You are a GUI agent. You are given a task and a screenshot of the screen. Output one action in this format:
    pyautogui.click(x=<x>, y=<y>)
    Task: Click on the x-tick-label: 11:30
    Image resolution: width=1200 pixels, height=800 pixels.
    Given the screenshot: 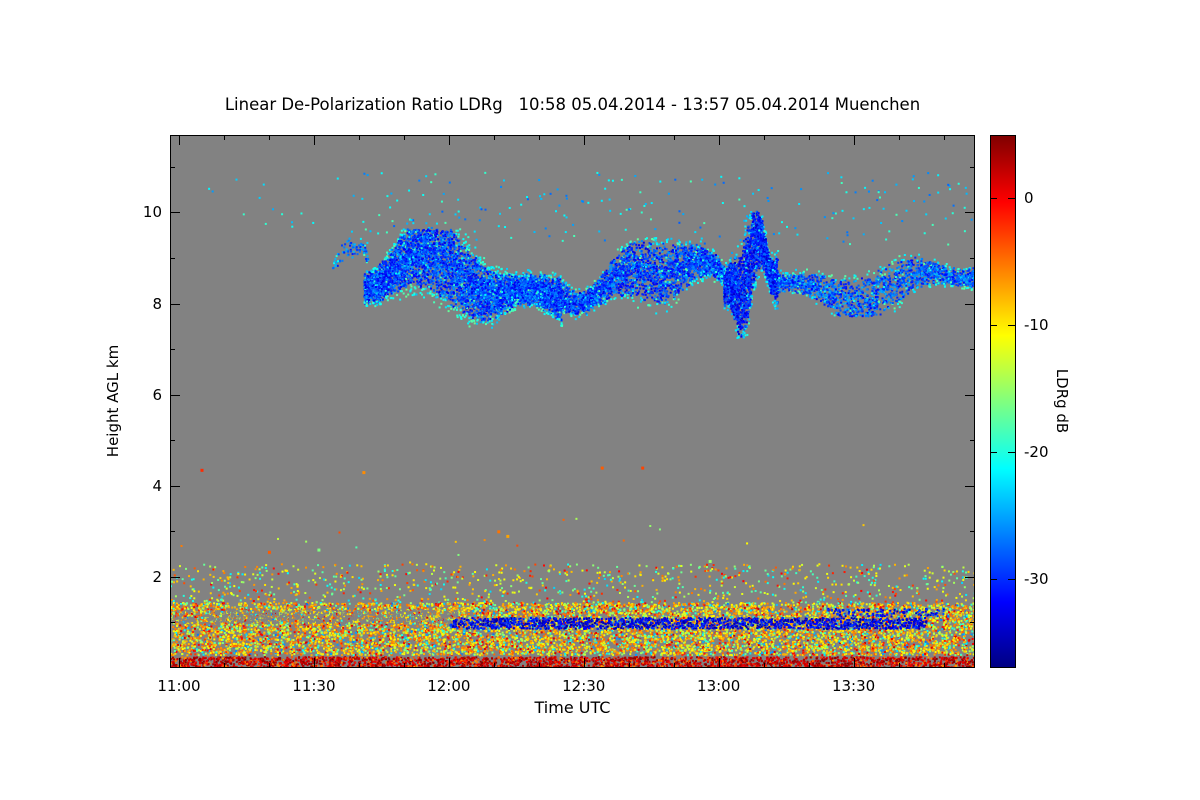 What is the action you would take?
    pyautogui.click(x=314, y=686)
    